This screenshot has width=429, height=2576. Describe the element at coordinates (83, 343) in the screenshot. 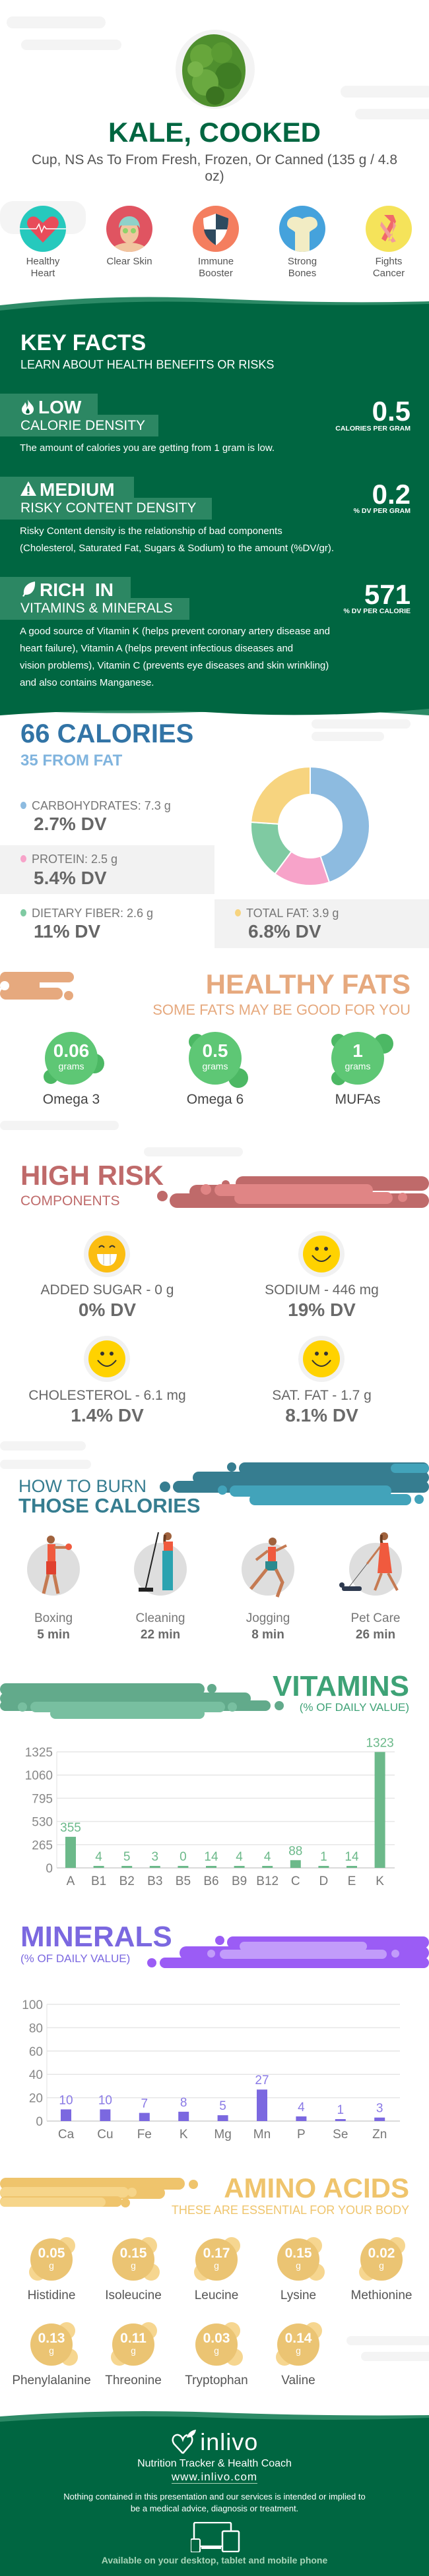

I see `key-facts-title: KEY FACTS` at that location.